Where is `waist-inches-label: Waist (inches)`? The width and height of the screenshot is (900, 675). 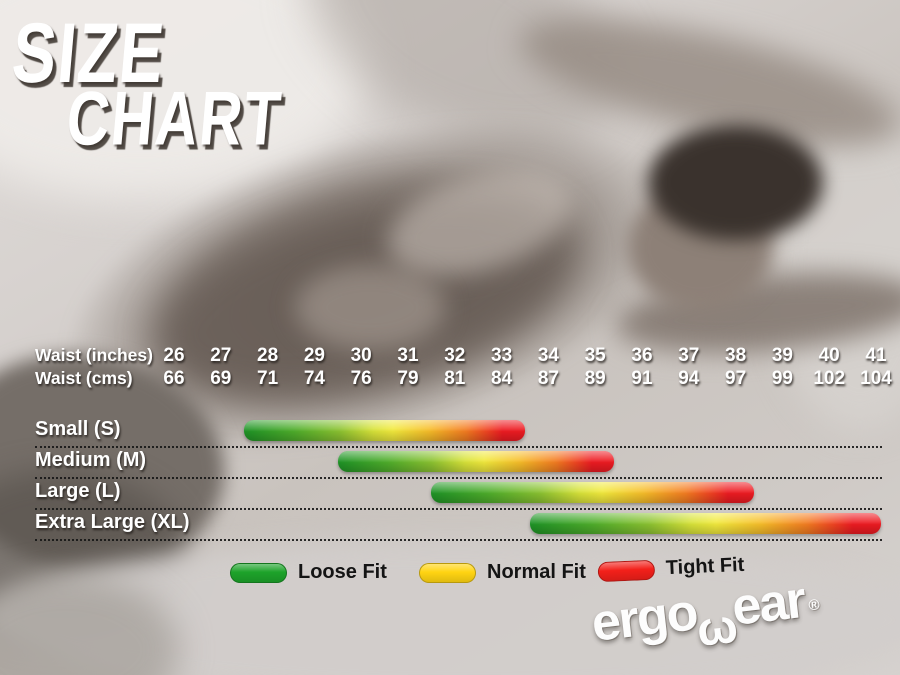 waist-inches-label: Waist (inches) is located at coordinates (94, 355).